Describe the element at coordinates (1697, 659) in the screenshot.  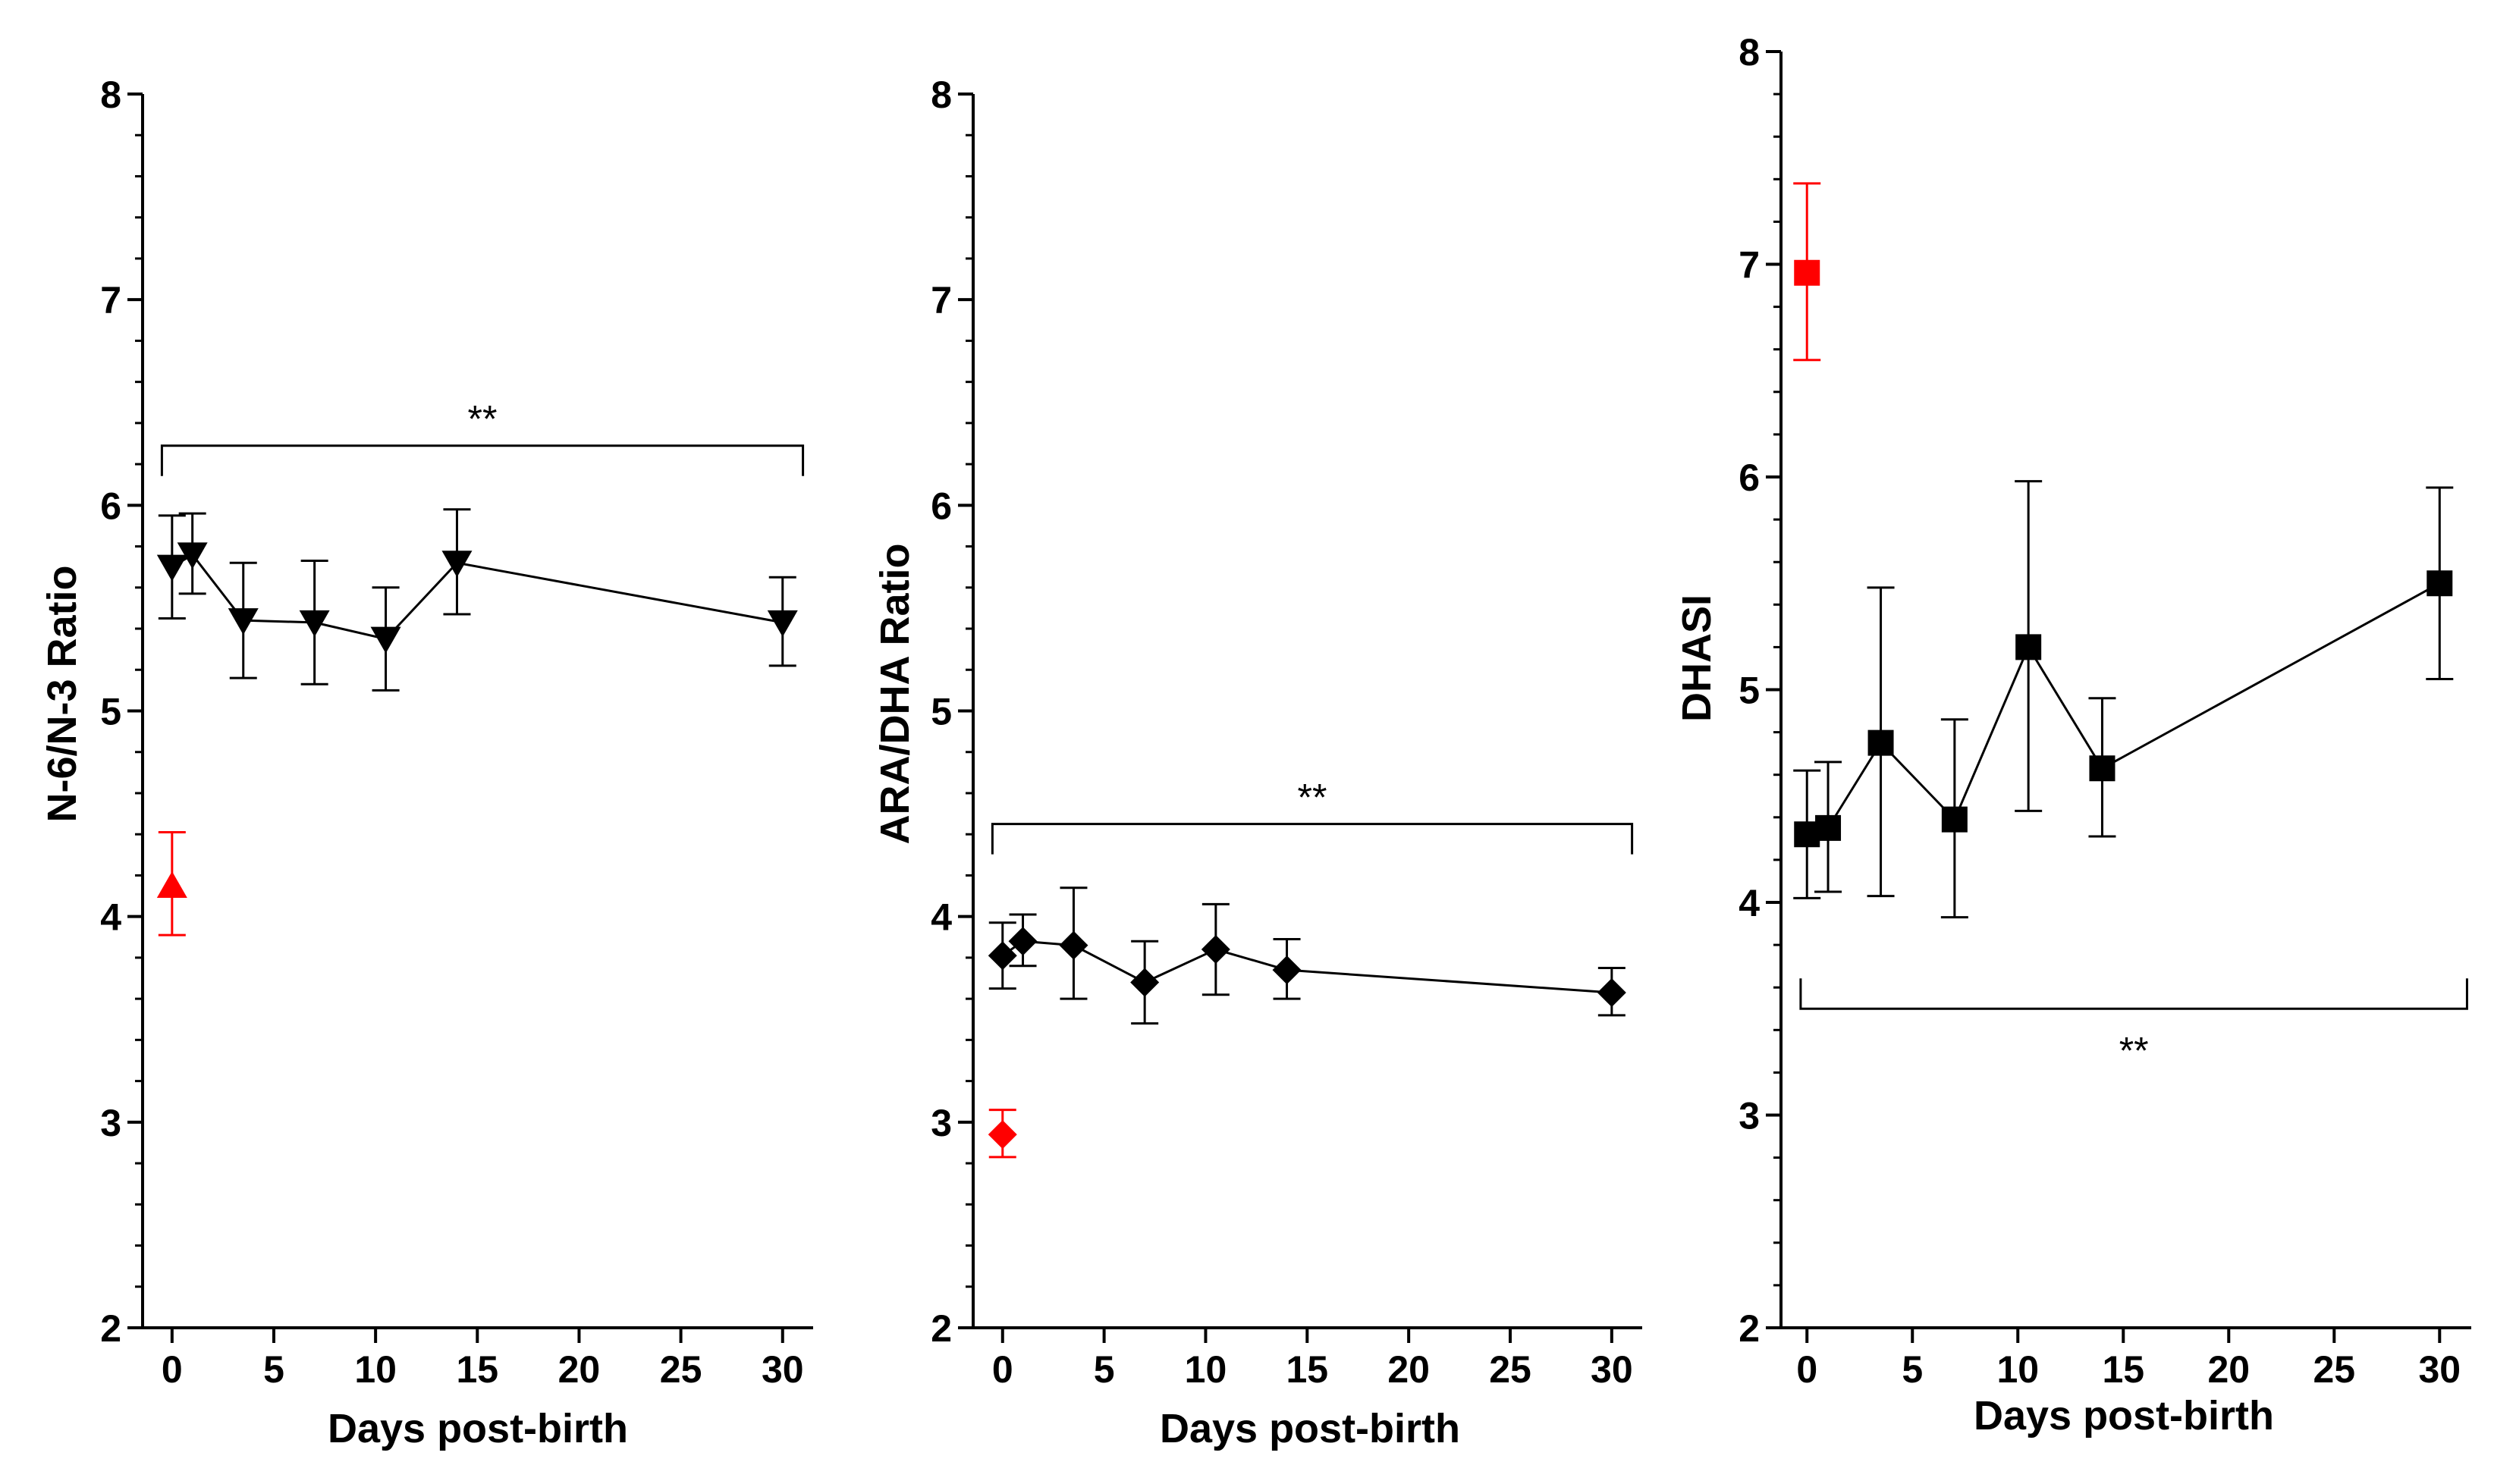
I see `y-axis-title: DHASI` at that location.